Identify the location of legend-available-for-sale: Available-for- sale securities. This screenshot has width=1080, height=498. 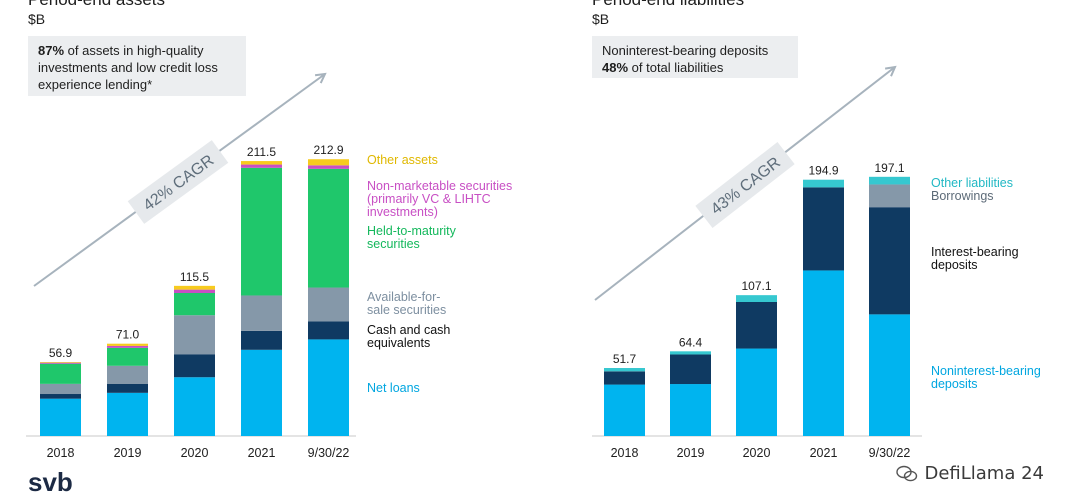
(422, 304).